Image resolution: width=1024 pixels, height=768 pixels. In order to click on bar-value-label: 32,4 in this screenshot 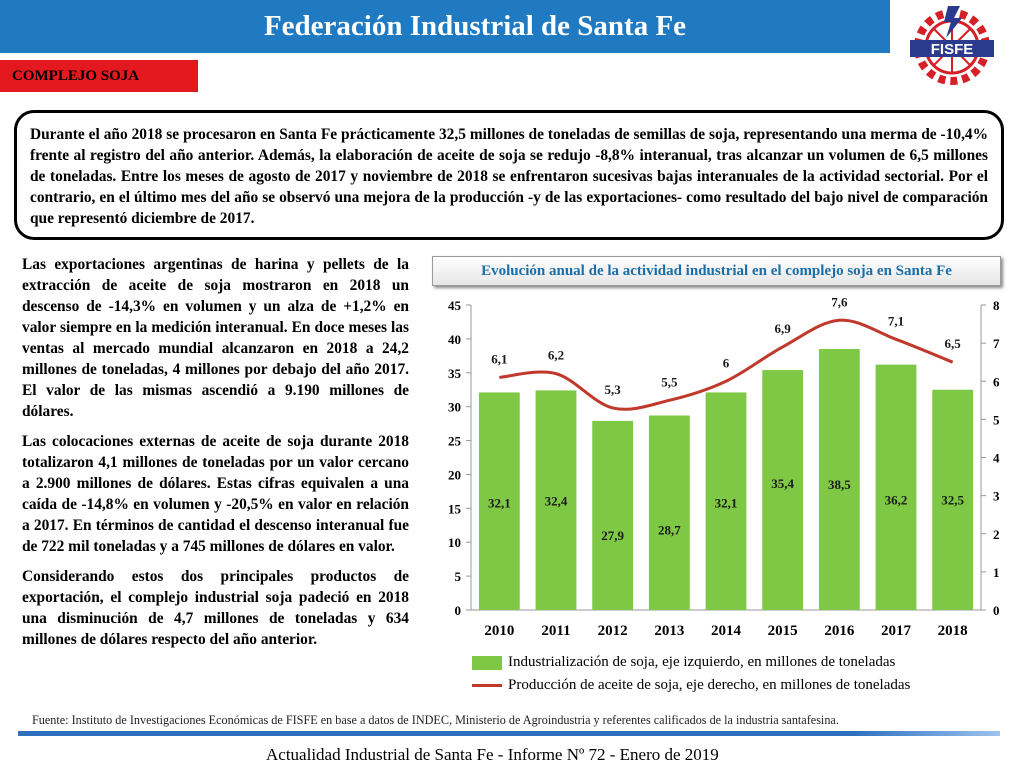, I will do `click(556, 500)`.